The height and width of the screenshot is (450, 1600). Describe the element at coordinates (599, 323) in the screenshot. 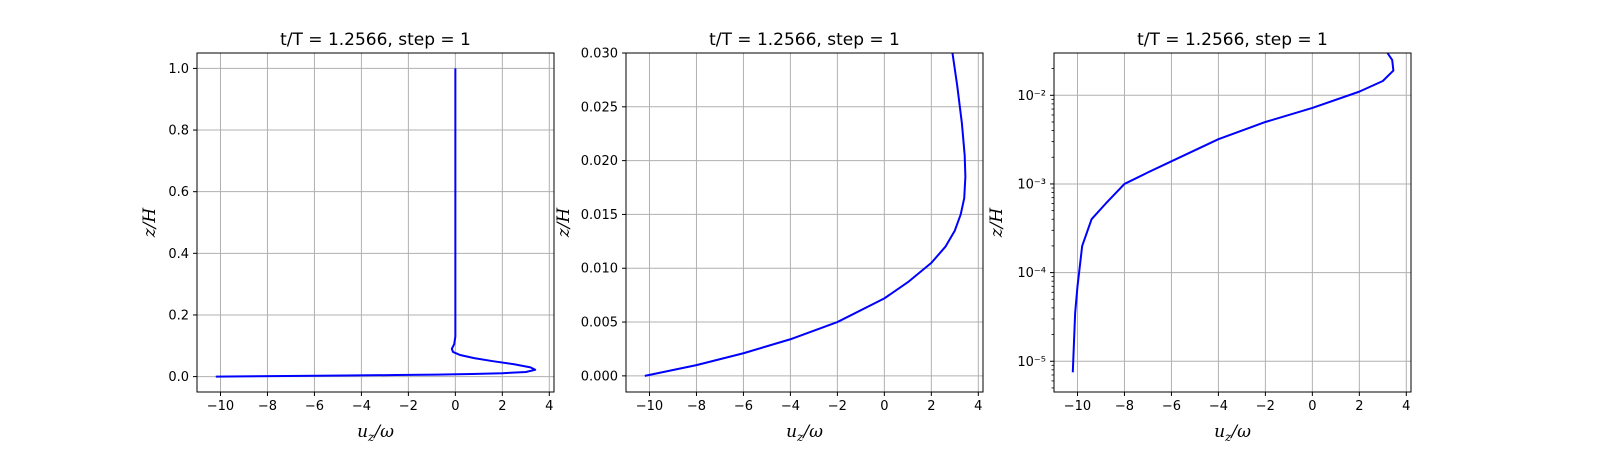

I see `y-tick-label: 0.005` at that location.